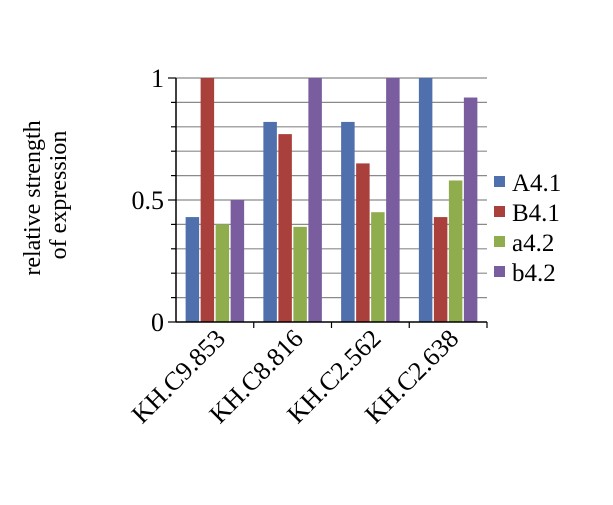 This screenshot has height=505, width=613. Describe the element at coordinates (192, 269) in the screenshot. I see `bar-A4.1-KH.C9.853` at that location.